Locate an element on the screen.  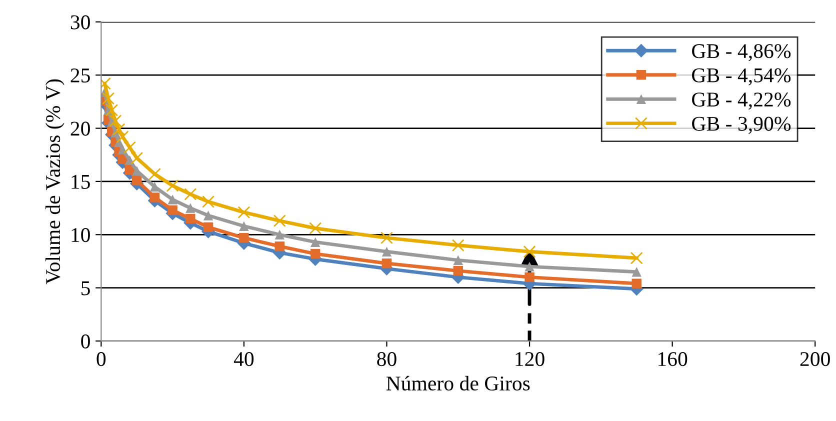
x-tick-label: 80 is located at coordinates (386, 359).